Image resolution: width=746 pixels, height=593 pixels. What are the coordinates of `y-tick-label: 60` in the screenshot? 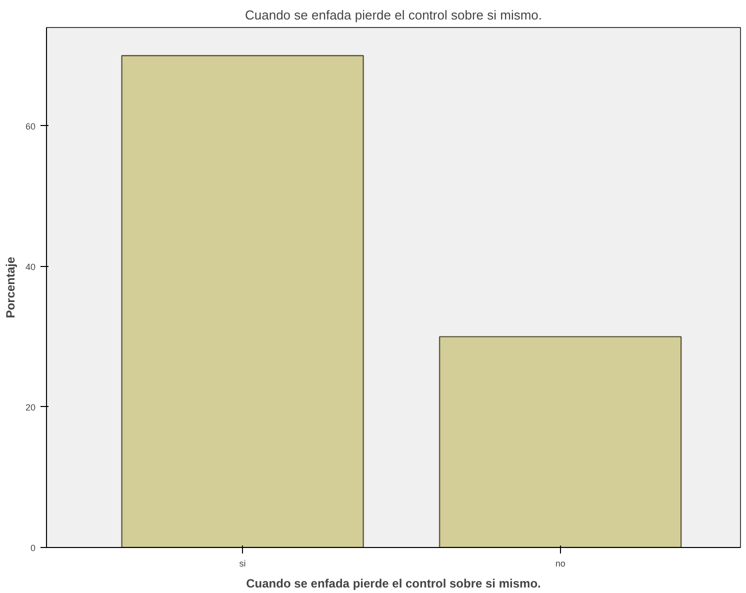 It's located at (30, 126).